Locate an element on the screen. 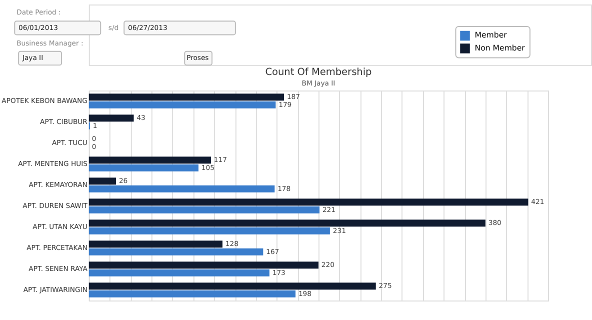 This screenshot has height=320, width=592. legend-label: Non Member is located at coordinates (500, 47).